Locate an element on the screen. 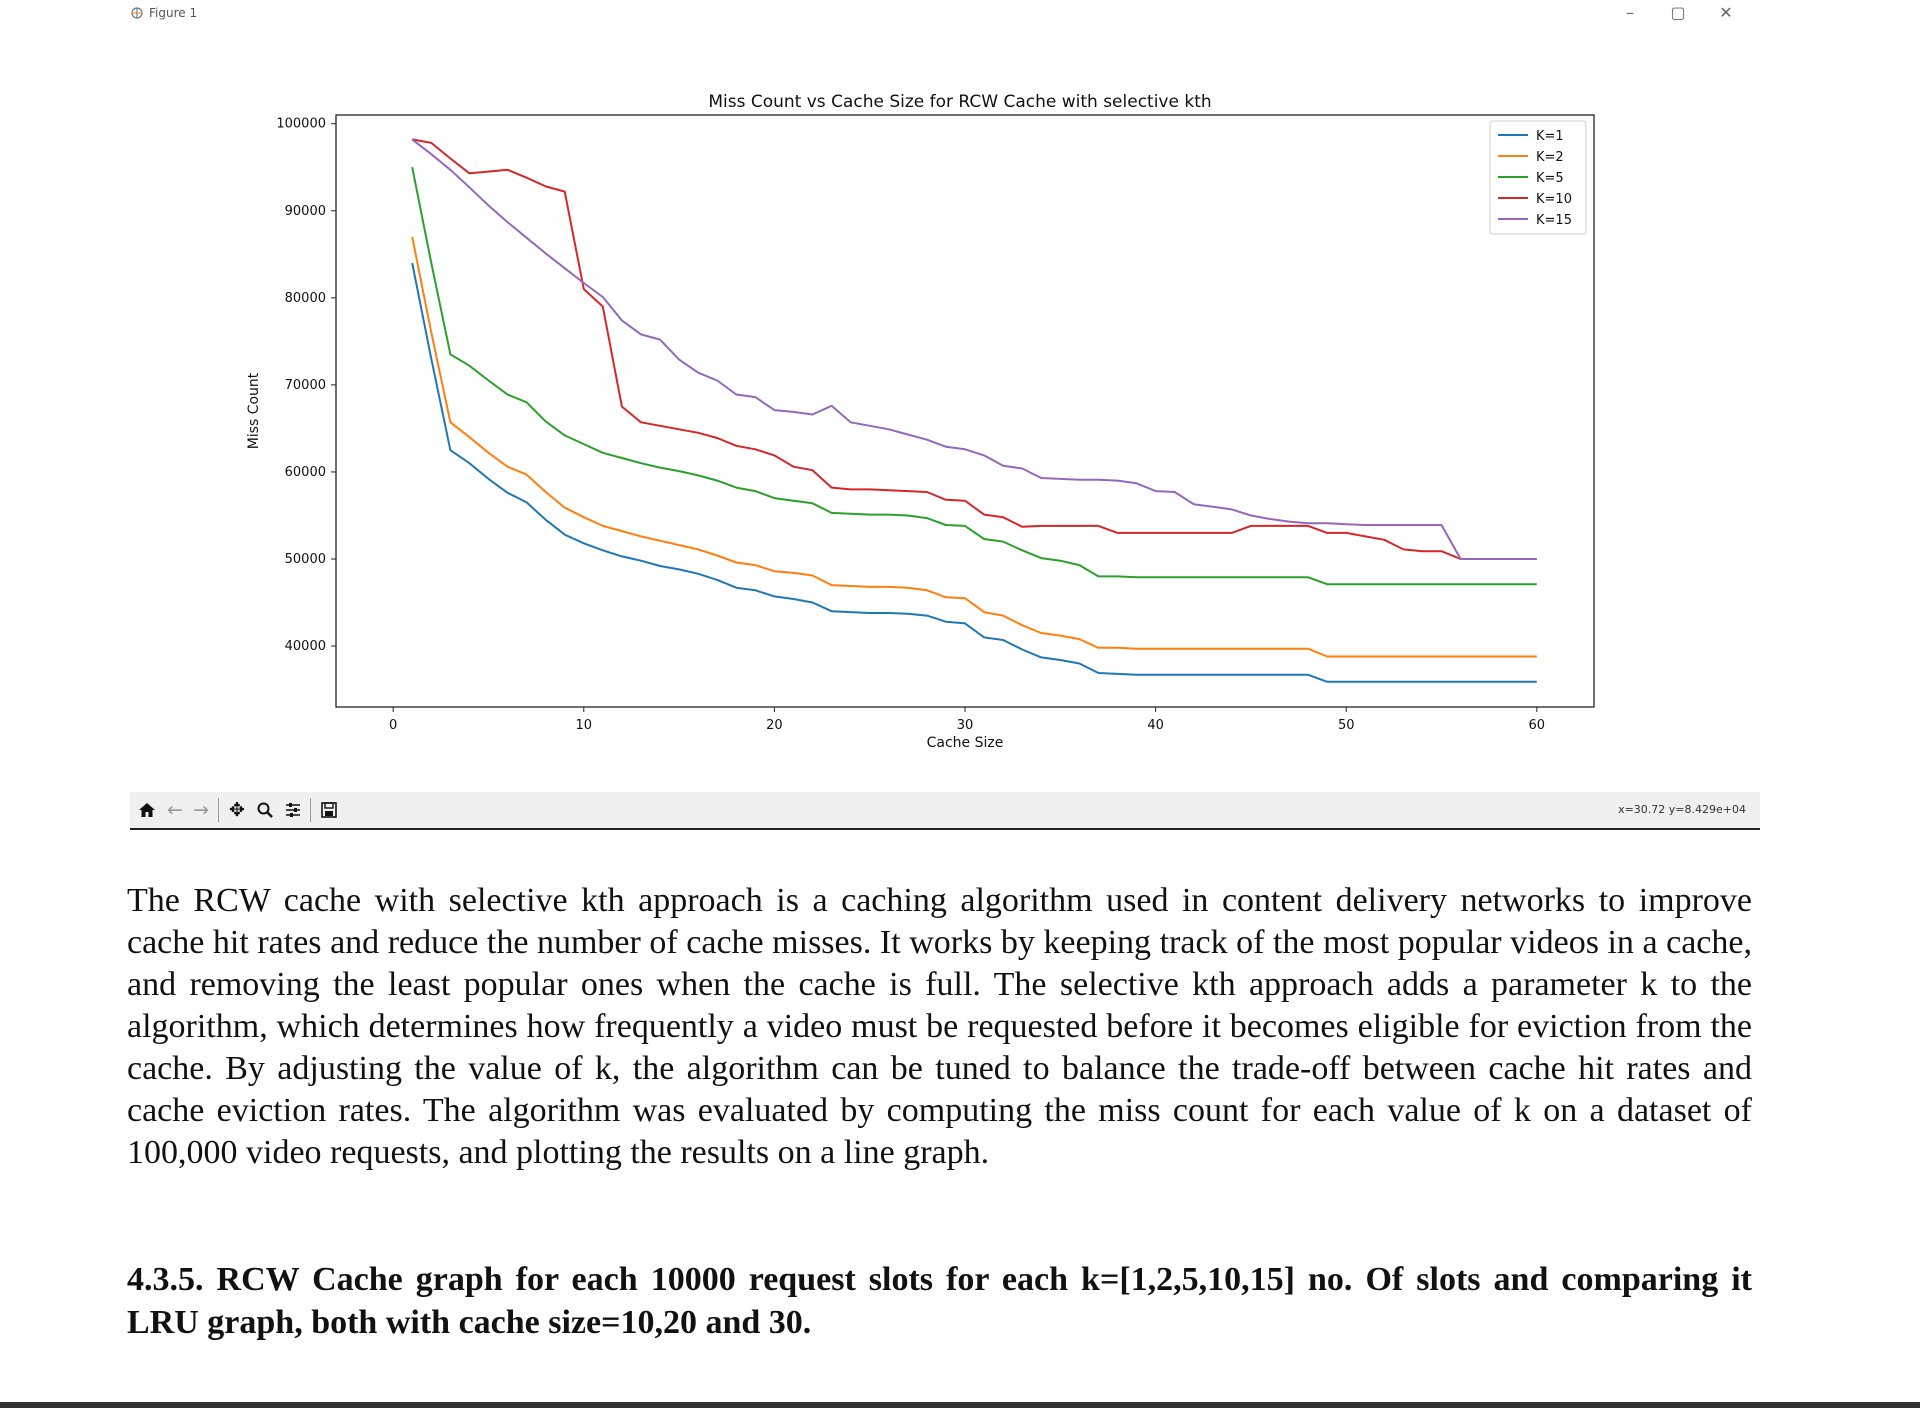 This screenshot has width=1920, height=1408. forward-arrow-icon: → is located at coordinates (201, 810).